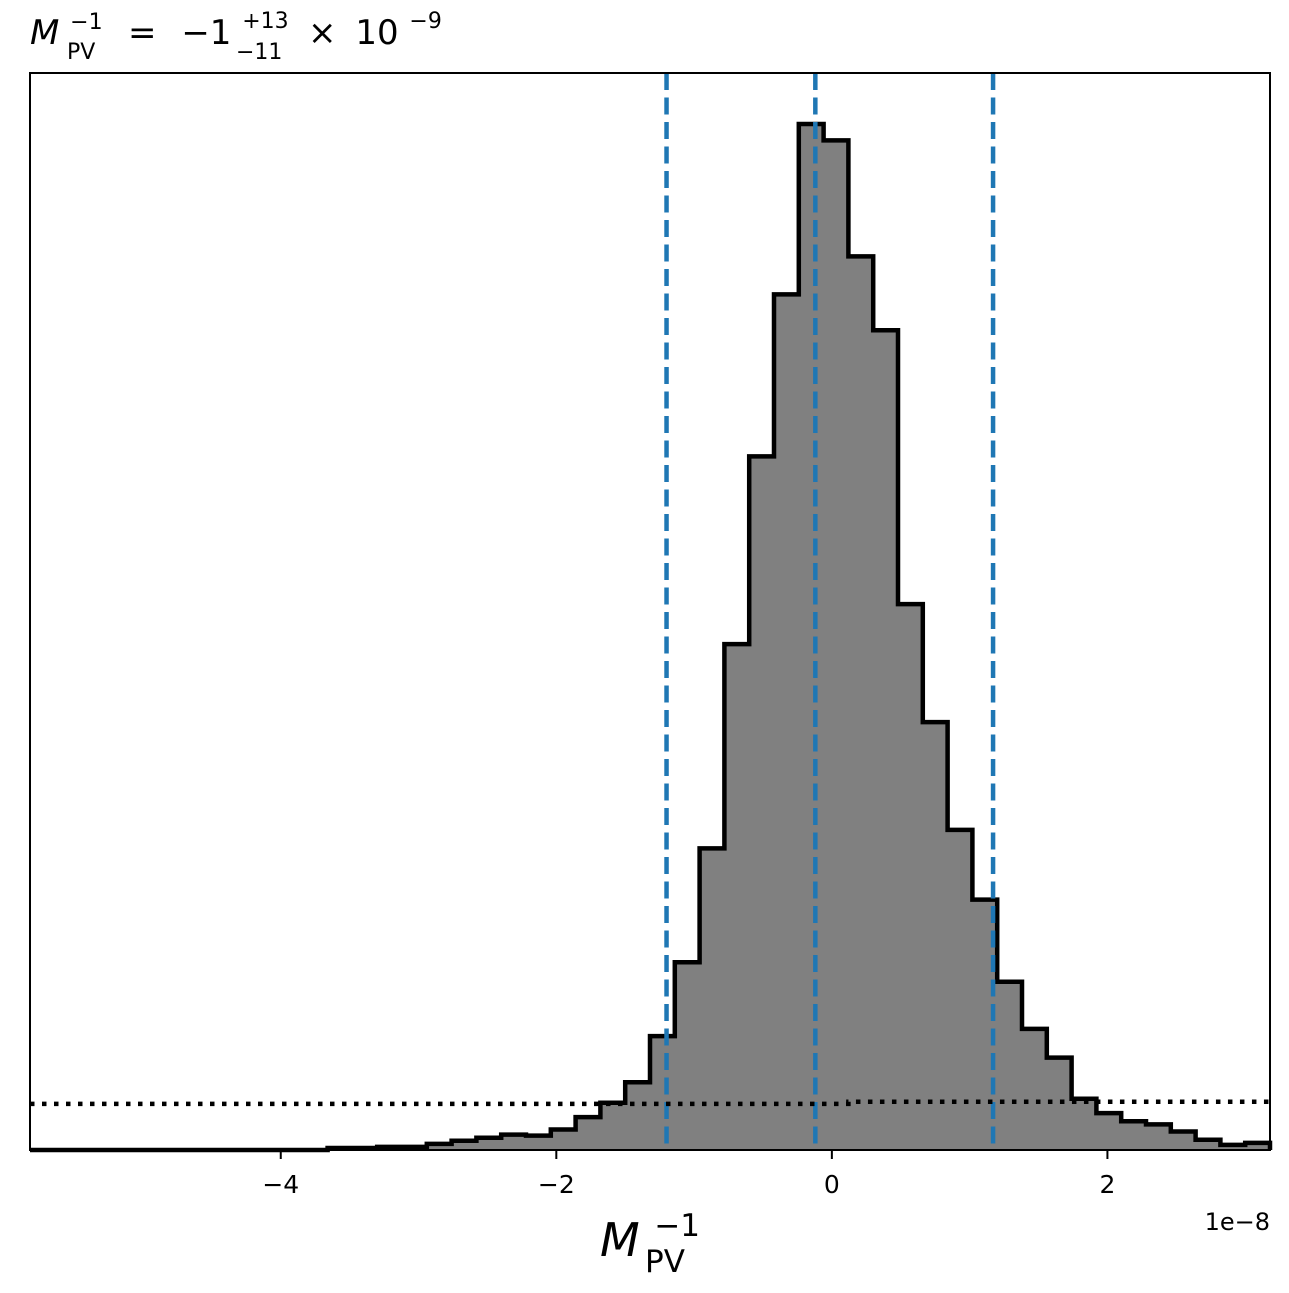 The width and height of the screenshot is (1289, 1293). Describe the element at coordinates (688, 1174) in the screenshot. I see `x-axis-ticks: −4 −2 0 2` at that location.